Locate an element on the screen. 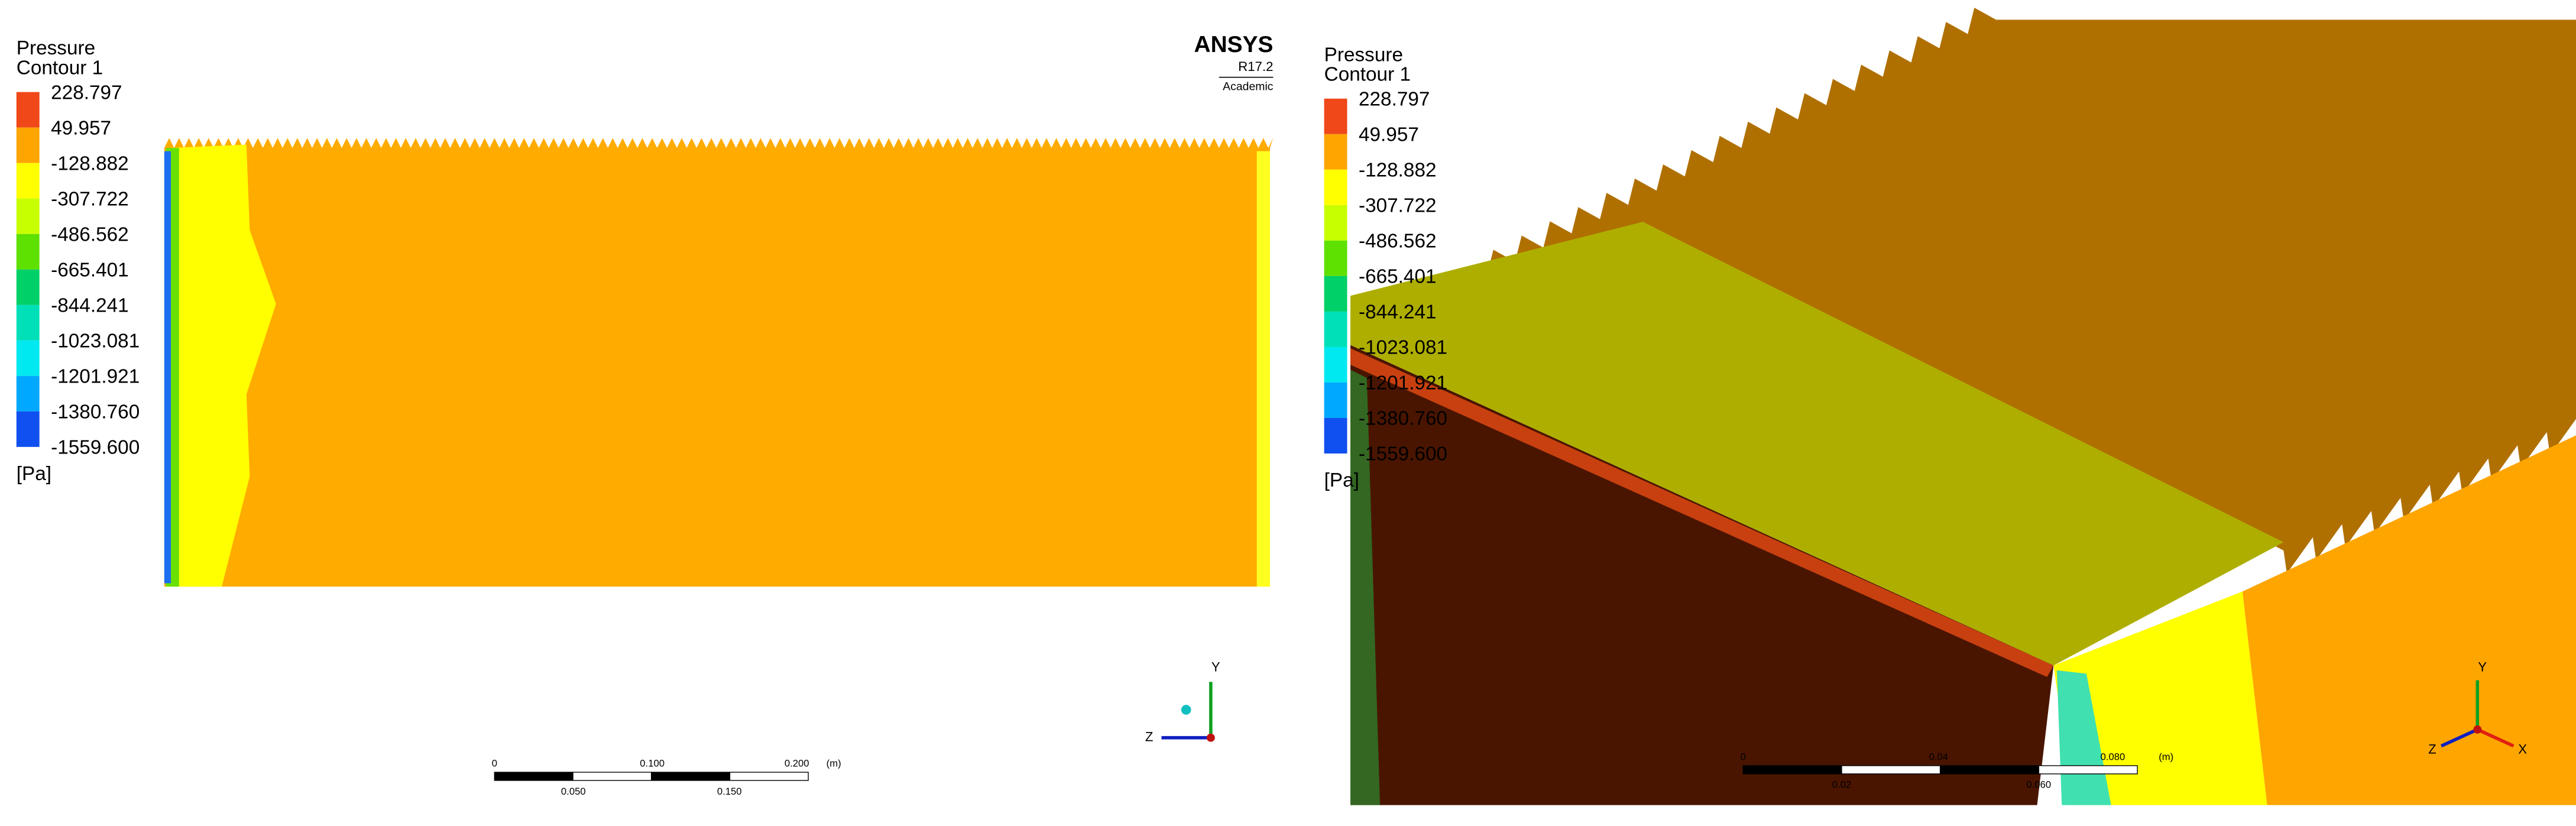 This screenshot has width=2576, height=826. logo-version: R17.2 is located at coordinates (1255, 66).